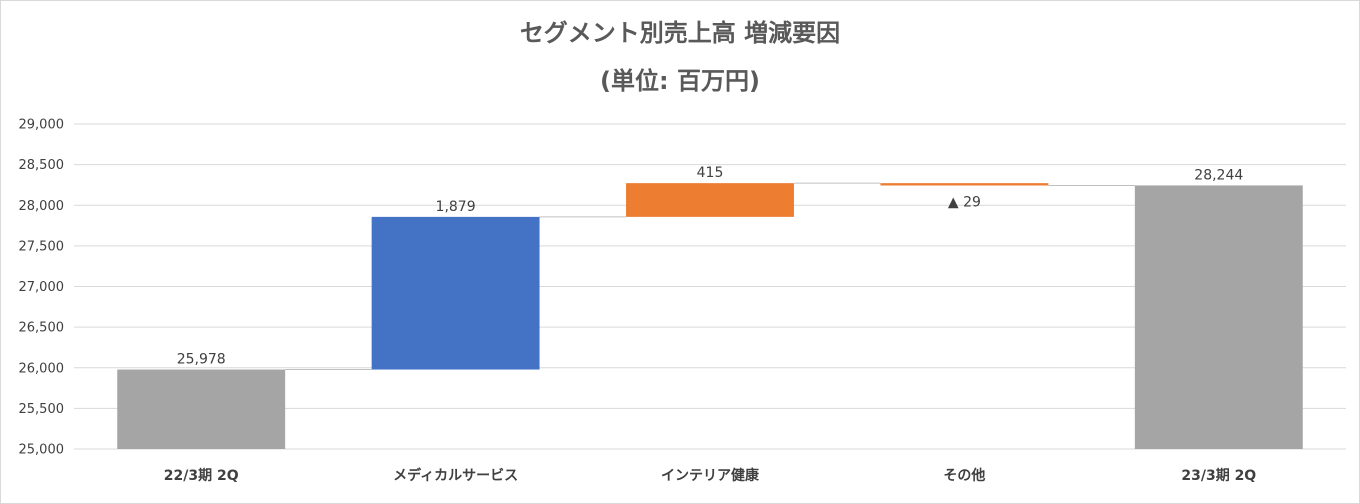 The width and height of the screenshot is (1360, 504). Describe the element at coordinates (680, 33) in the screenshot. I see `chart-title: セグメント別売上高 増減要因` at that location.